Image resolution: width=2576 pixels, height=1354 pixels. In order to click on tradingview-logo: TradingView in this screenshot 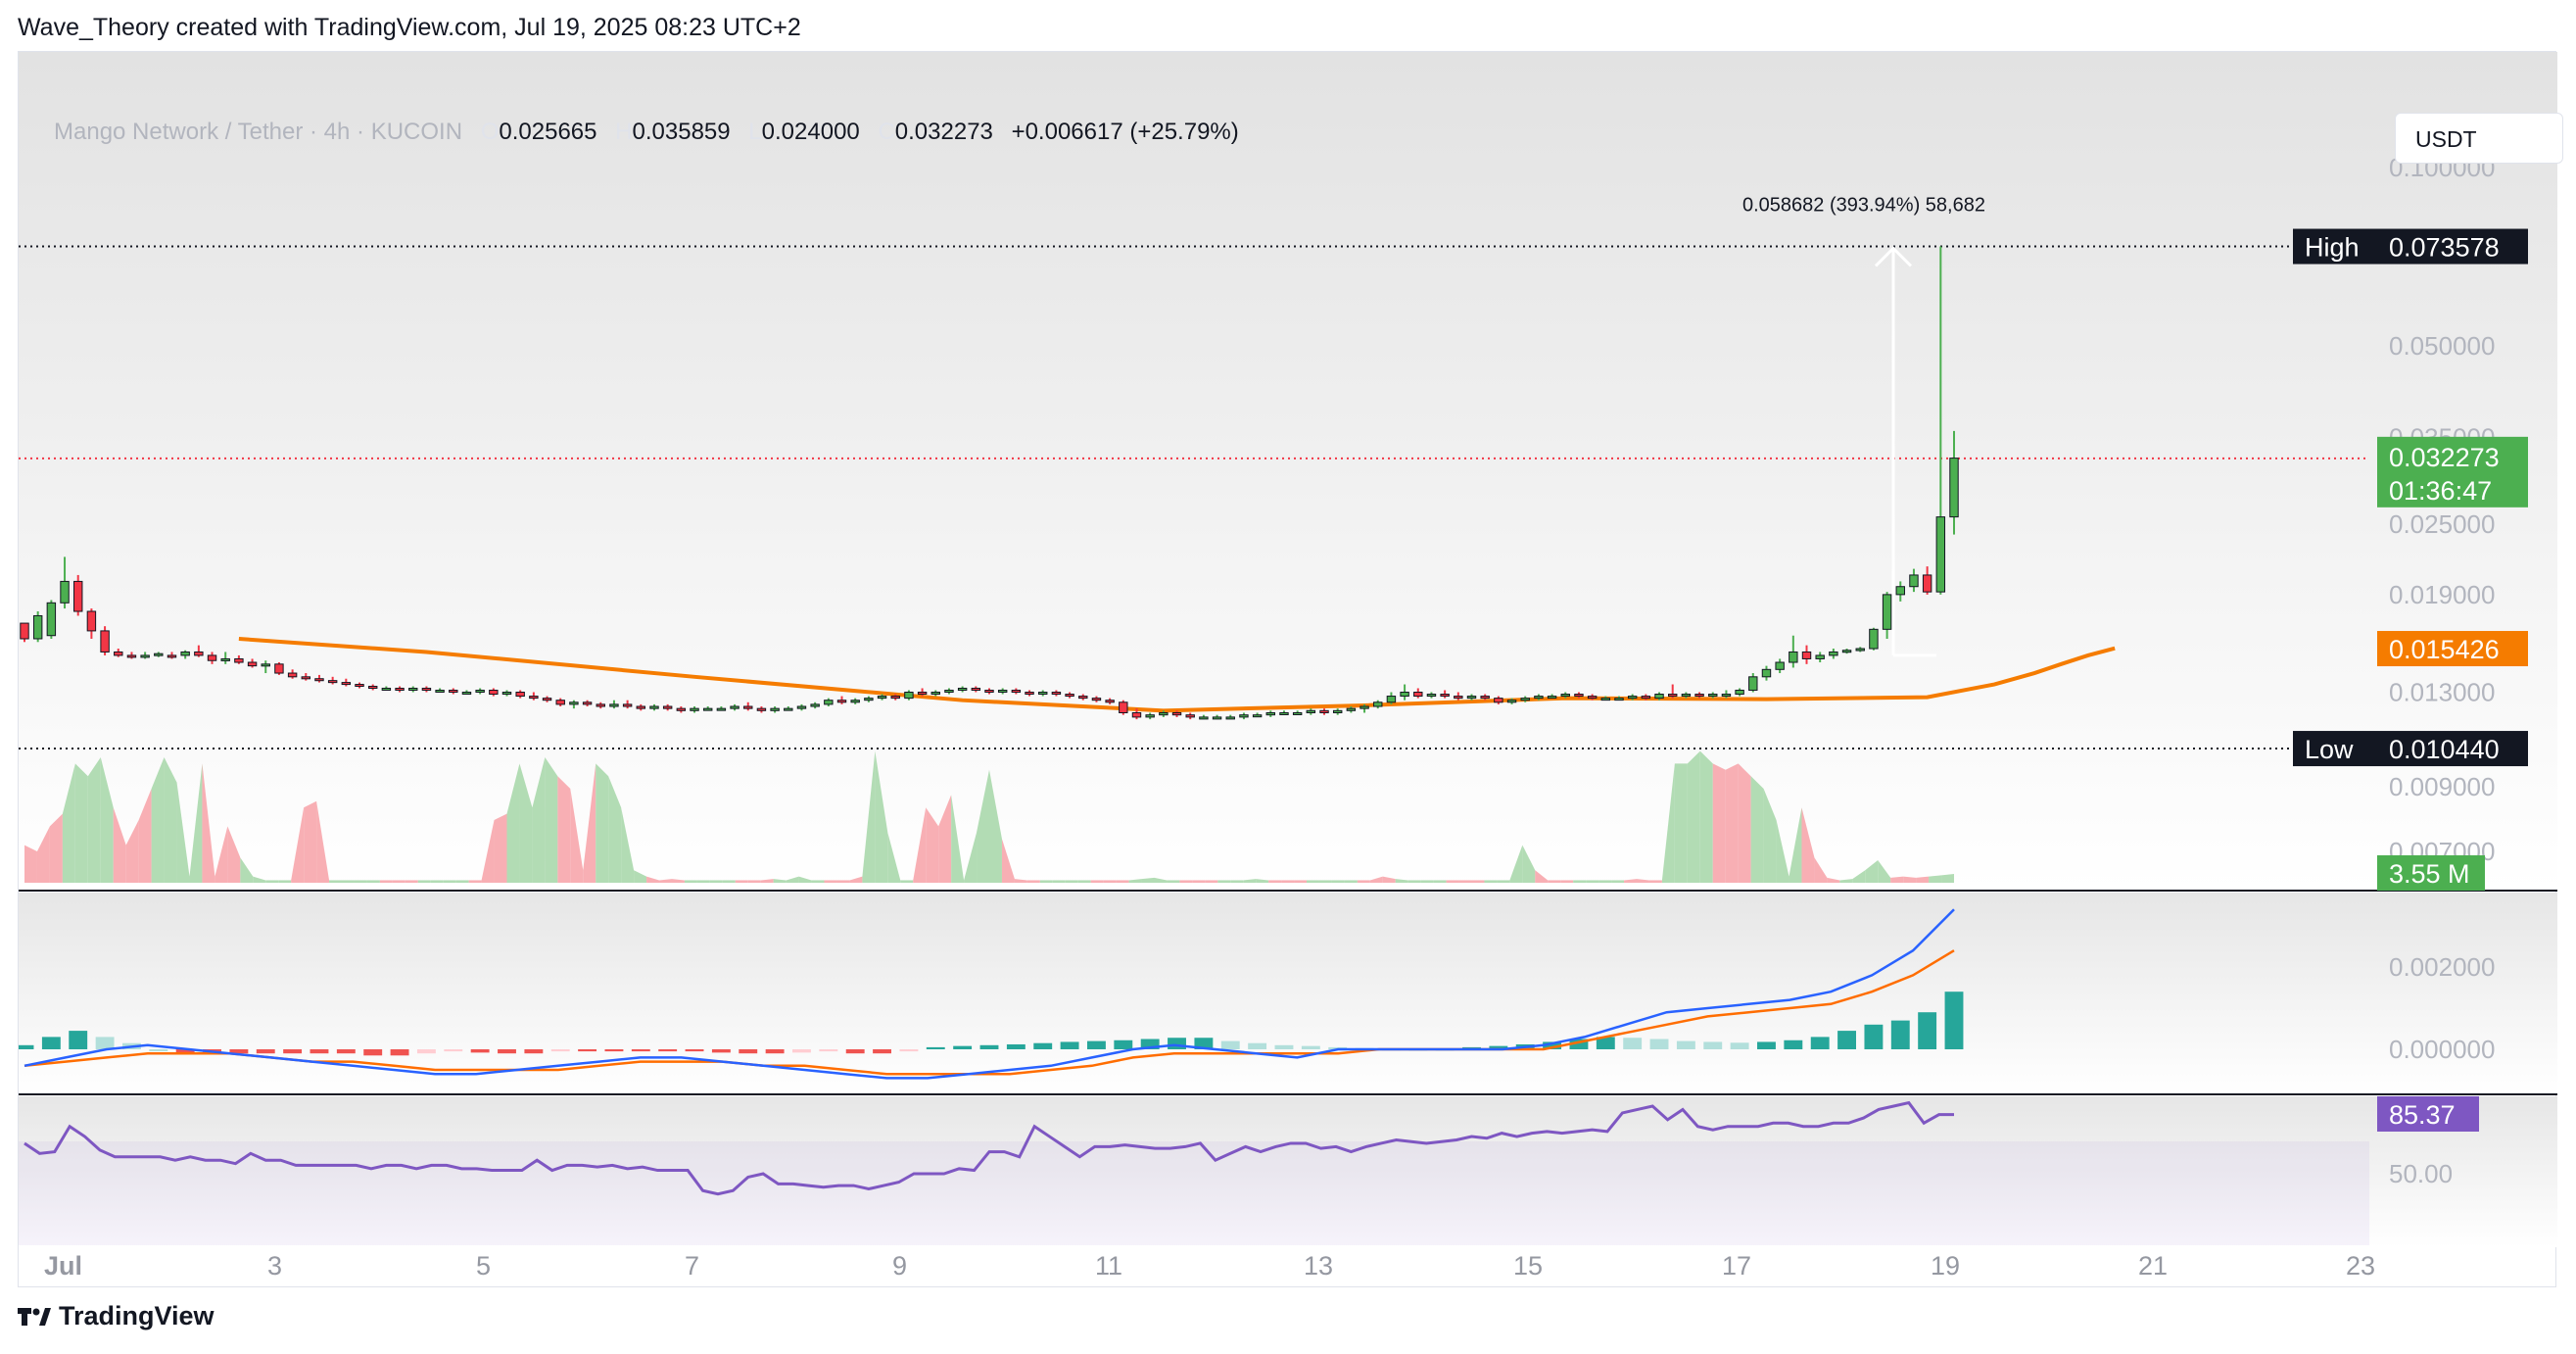, I will do `click(116, 1316)`.